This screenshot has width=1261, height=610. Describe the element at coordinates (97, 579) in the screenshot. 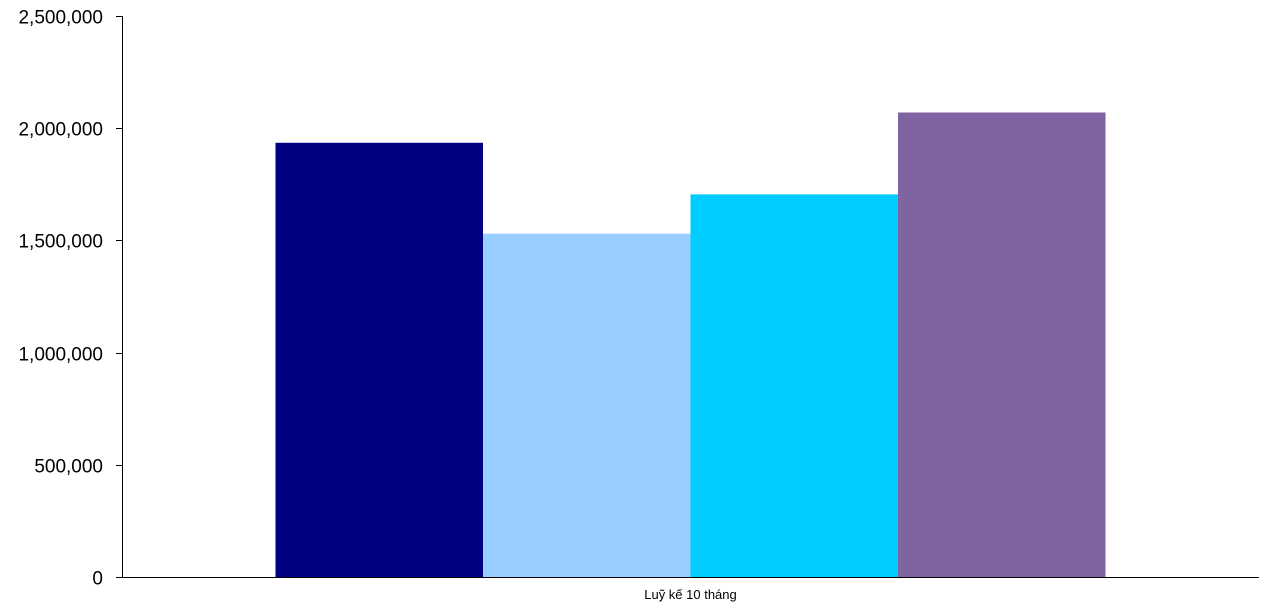

I see `y-tick-label: 0` at that location.